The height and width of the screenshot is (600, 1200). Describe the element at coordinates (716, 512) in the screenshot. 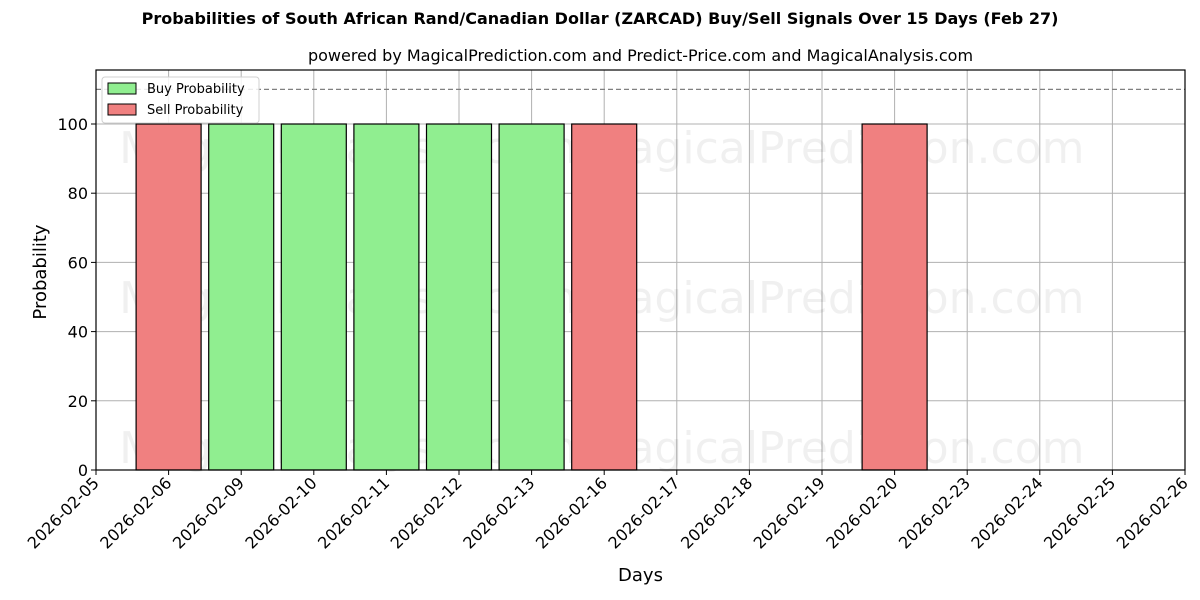

I see `x-tick-label: 2026-02-18` at that location.